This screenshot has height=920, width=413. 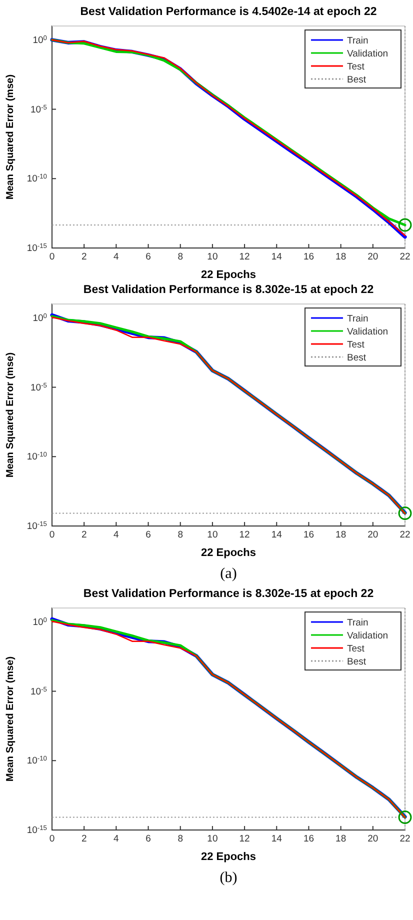 I want to click on text: (a), so click(x=228, y=574).